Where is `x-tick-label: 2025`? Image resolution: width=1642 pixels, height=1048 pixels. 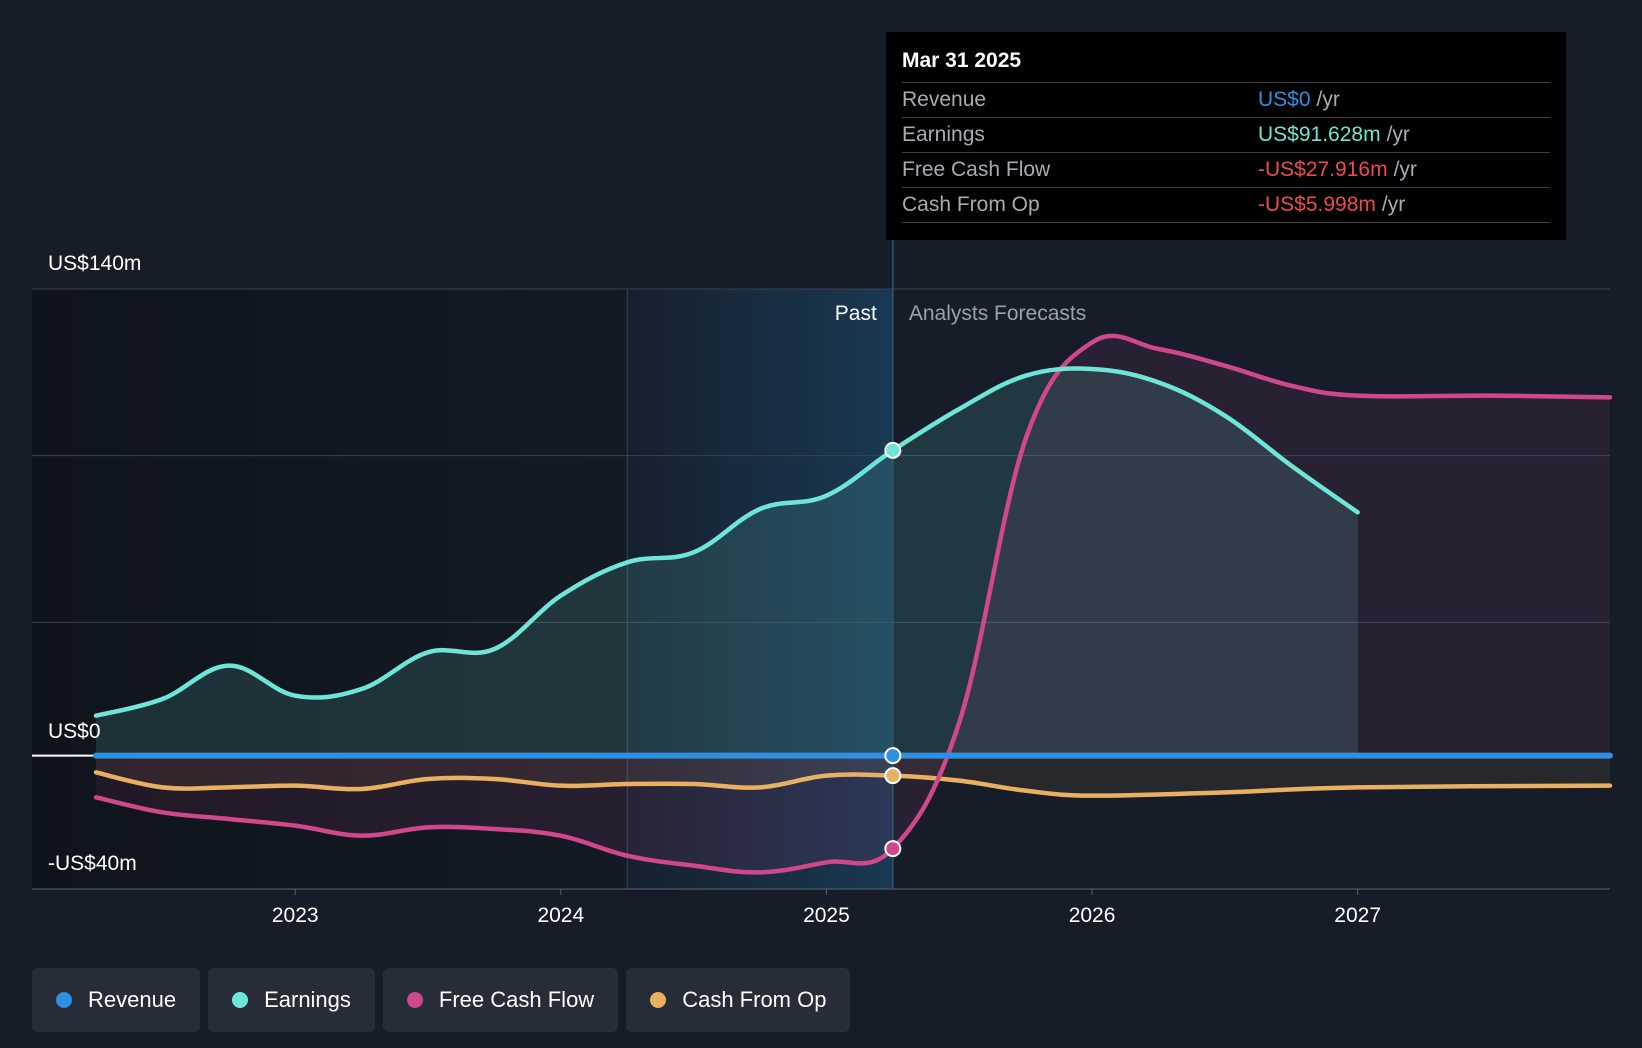 x-tick-label: 2025 is located at coordinates (826, 915).